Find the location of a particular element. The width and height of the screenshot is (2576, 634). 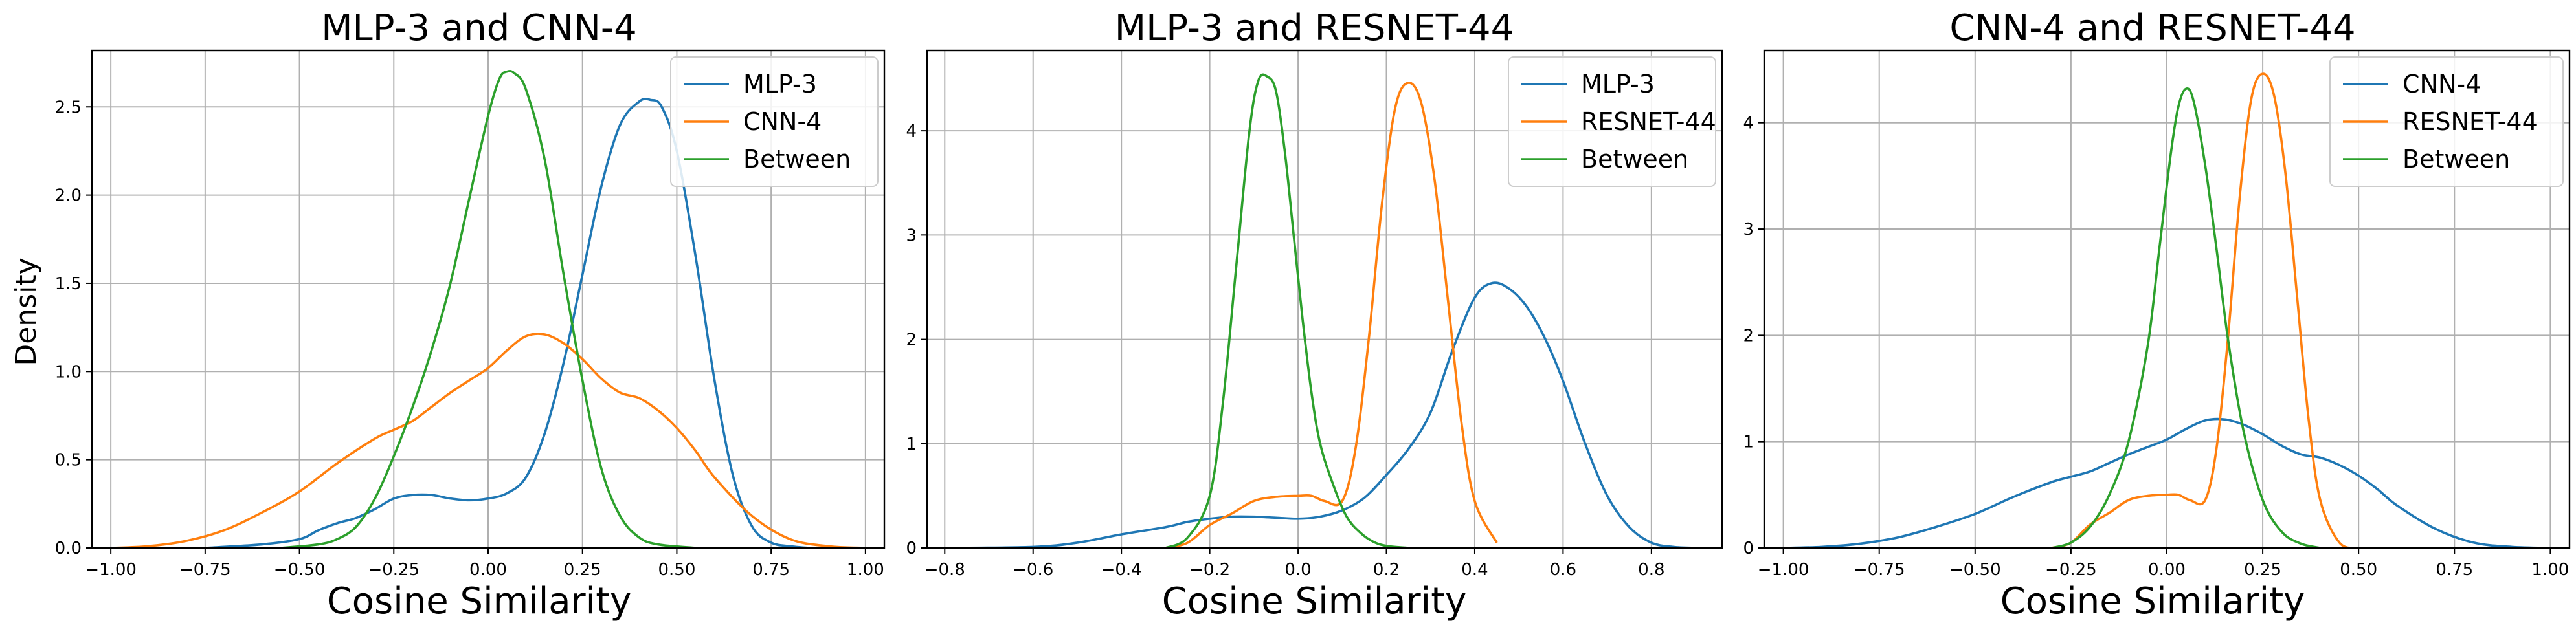

x-tick-label: −0.6 is located at coordinates (1033, 570).